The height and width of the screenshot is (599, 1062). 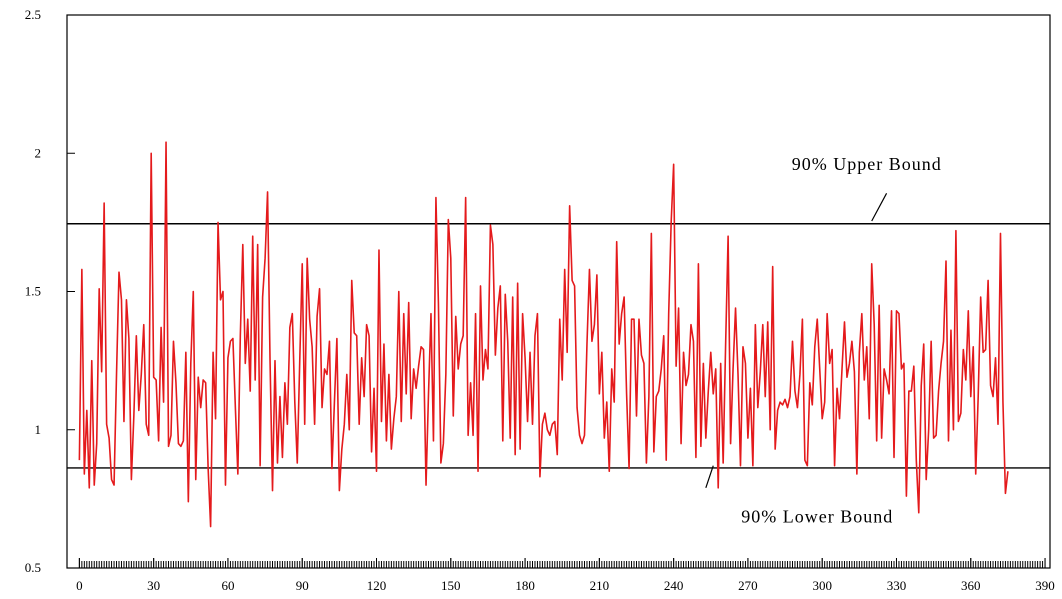 What do you see at coordinates (562, 563) in the screenshot?
I see `x-minor-ticks` at bounding box center [562, 563].